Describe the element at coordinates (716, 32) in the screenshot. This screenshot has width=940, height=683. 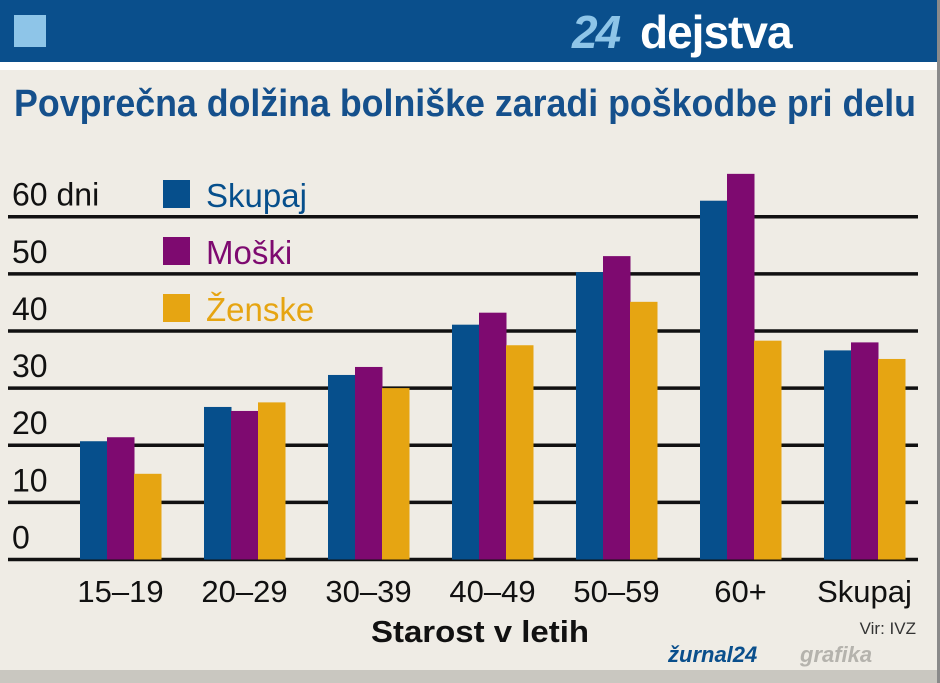
I see `logo-word: dejstva` at that location.